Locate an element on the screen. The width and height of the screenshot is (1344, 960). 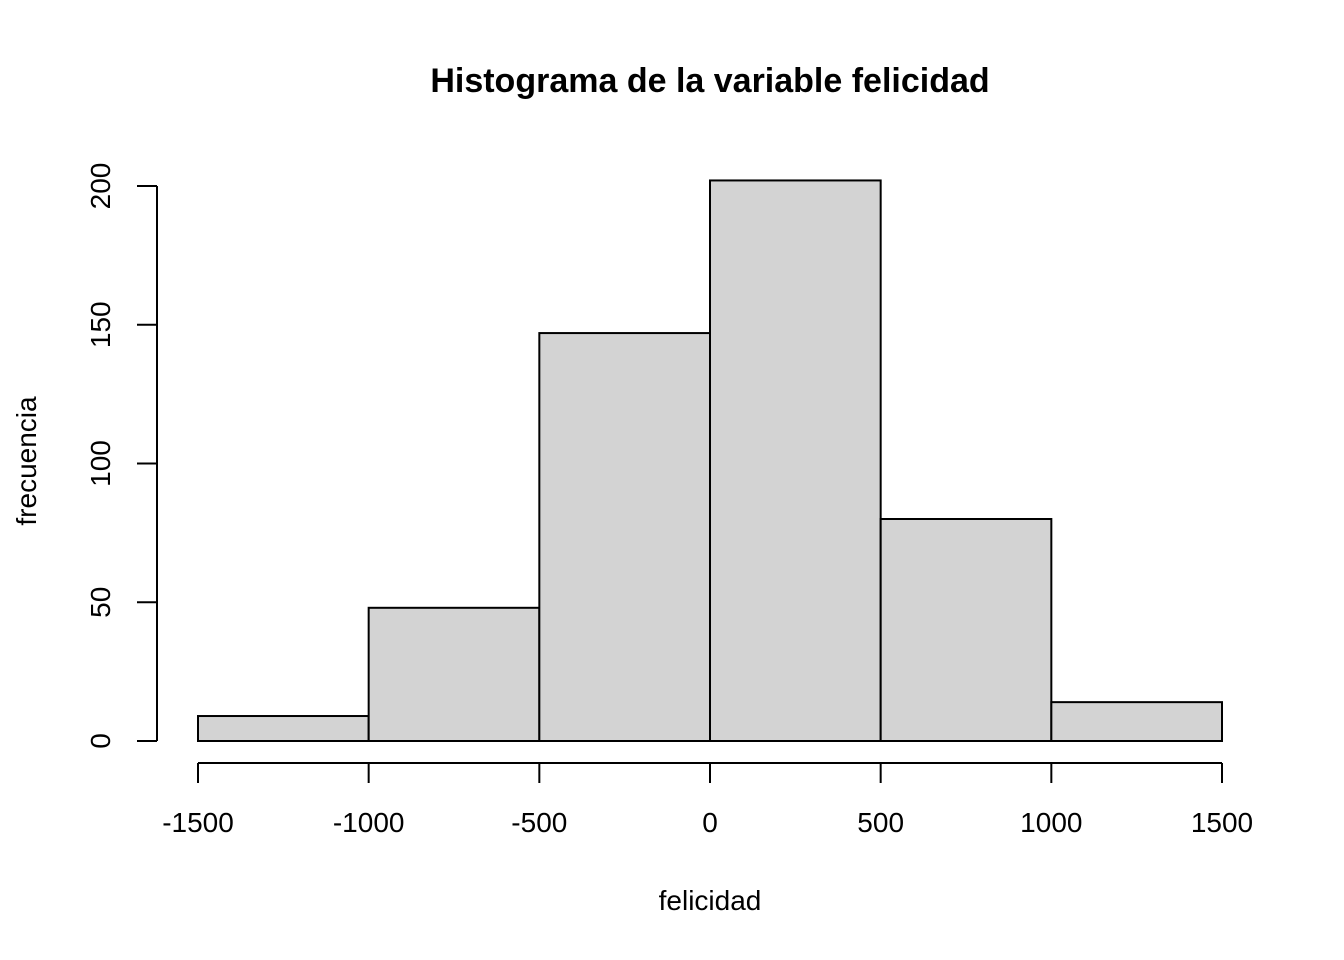
y-tick-label: 150 is located at coordinates (100, 324).